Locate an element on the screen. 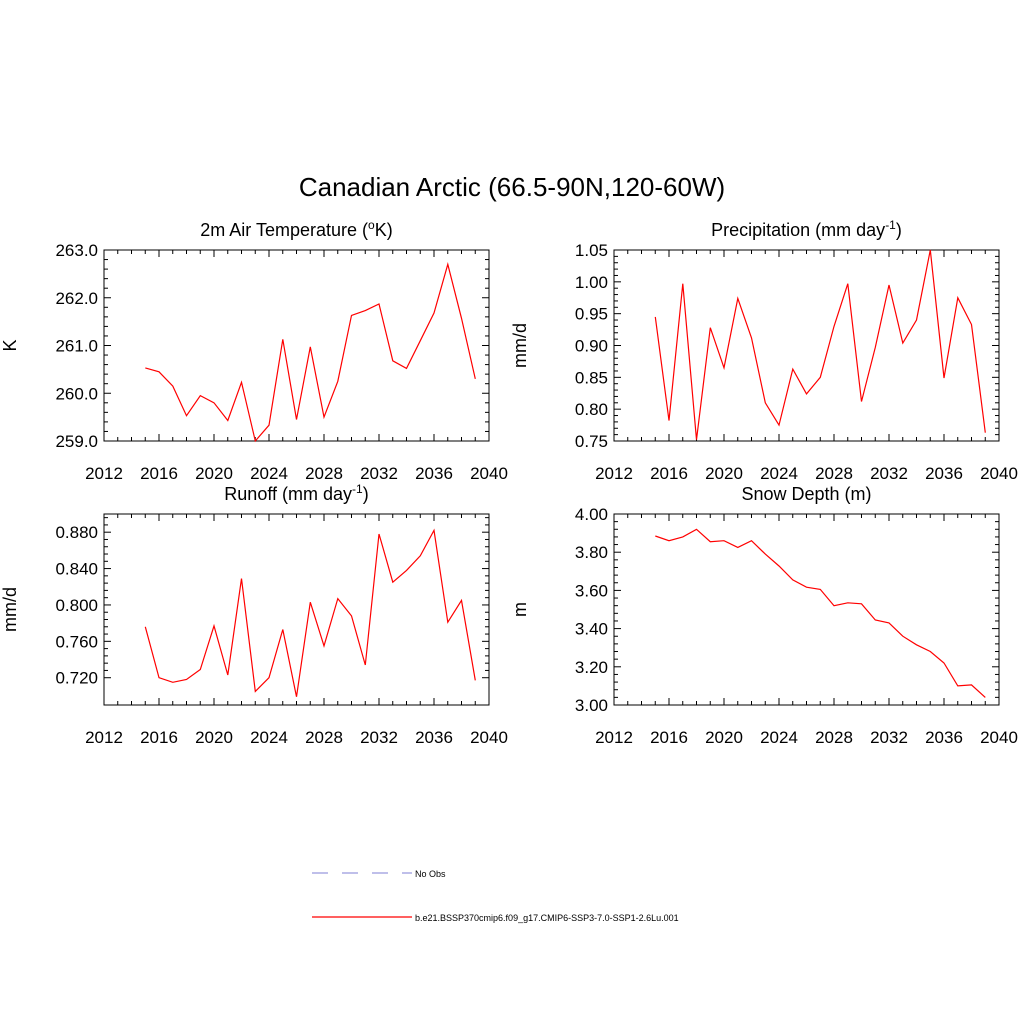  y-tick-label: 0.880 is located at coordinates (76, 532).